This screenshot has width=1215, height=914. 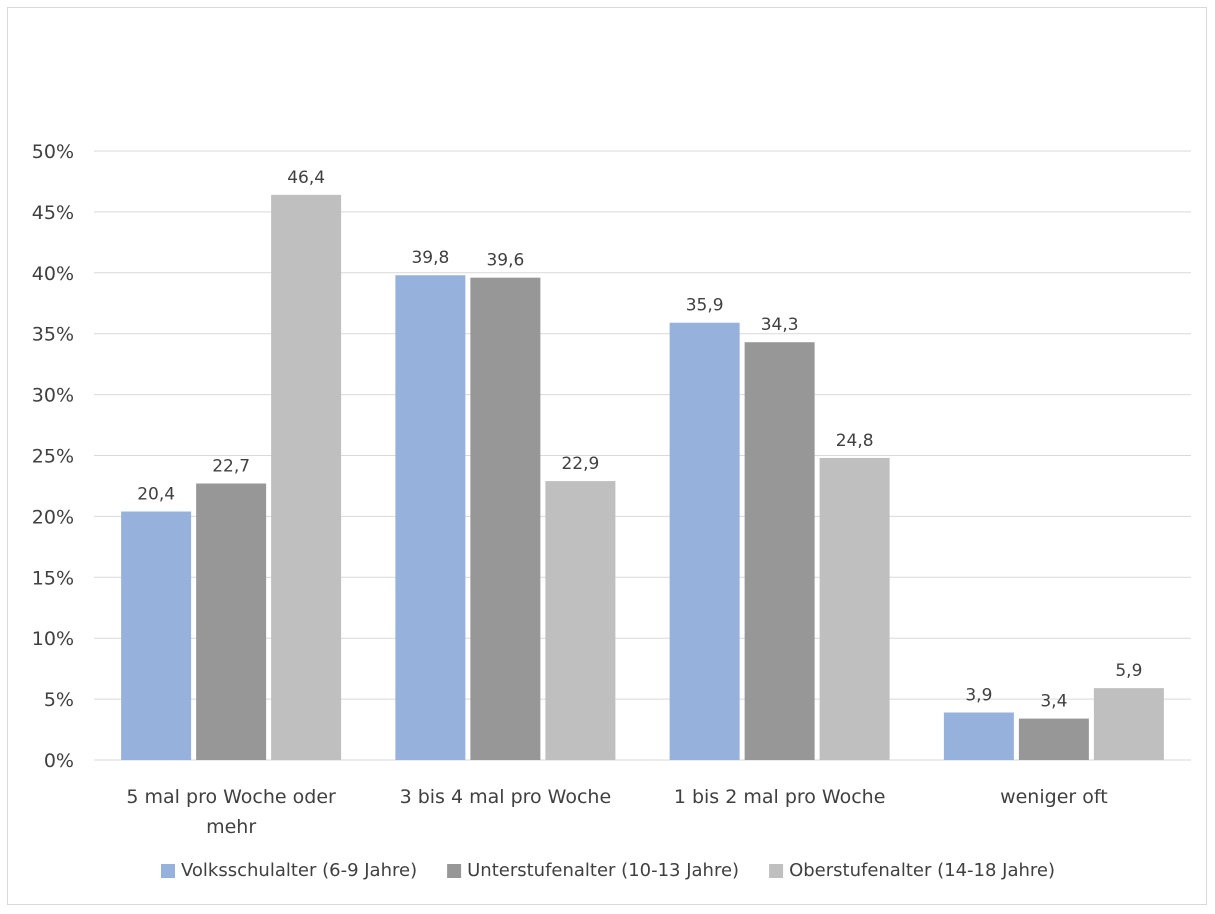 What do you see at coordinates (505, 261) in the screenshot?
I see `data-label: 39,6` at bounding box center [505, 261].